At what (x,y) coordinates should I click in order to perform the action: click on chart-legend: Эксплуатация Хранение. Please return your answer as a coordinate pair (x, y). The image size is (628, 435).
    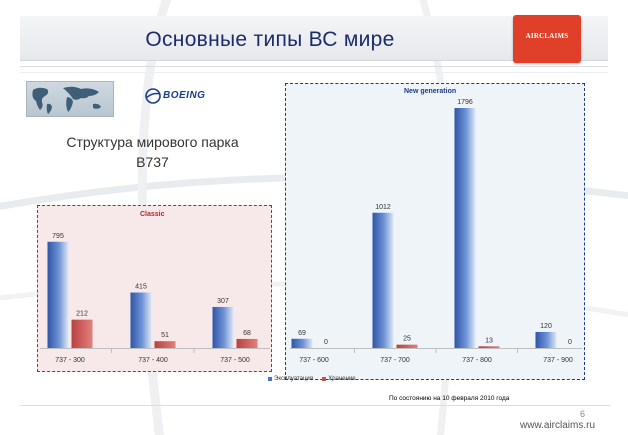
    Looking at the image, I should click on (312, 379).